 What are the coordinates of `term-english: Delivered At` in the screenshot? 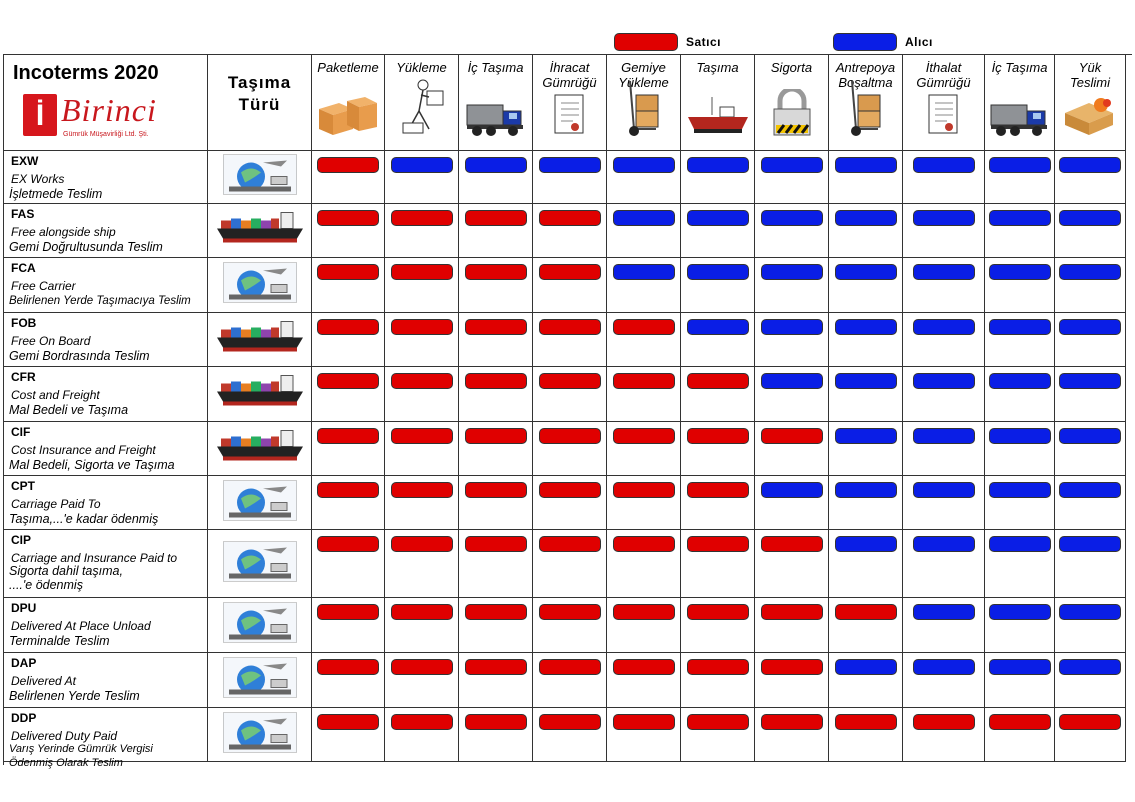 It's located at (43, 681).